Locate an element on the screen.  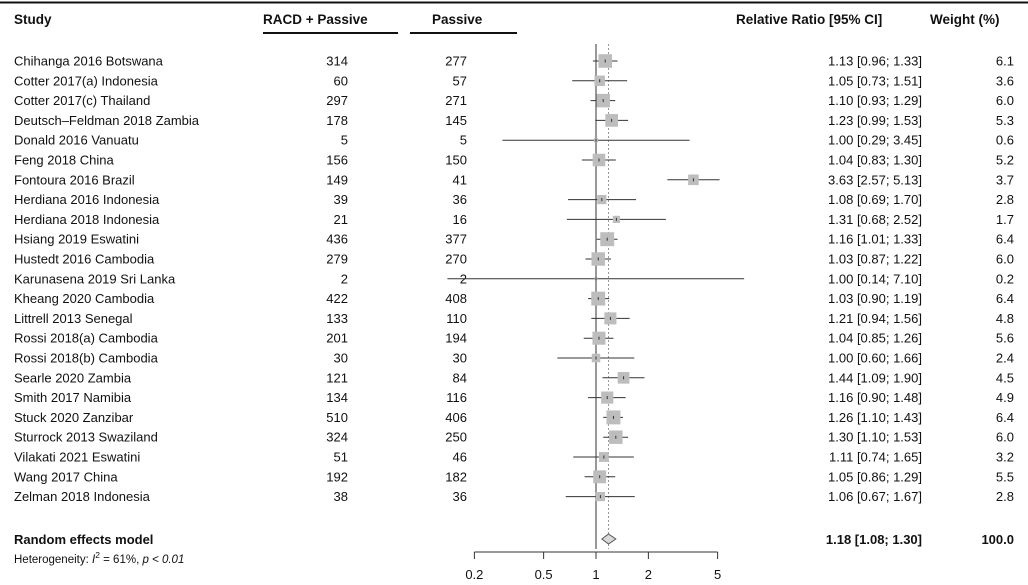
heterogeneity-i2: 61% is located at coordinates (124, 560).